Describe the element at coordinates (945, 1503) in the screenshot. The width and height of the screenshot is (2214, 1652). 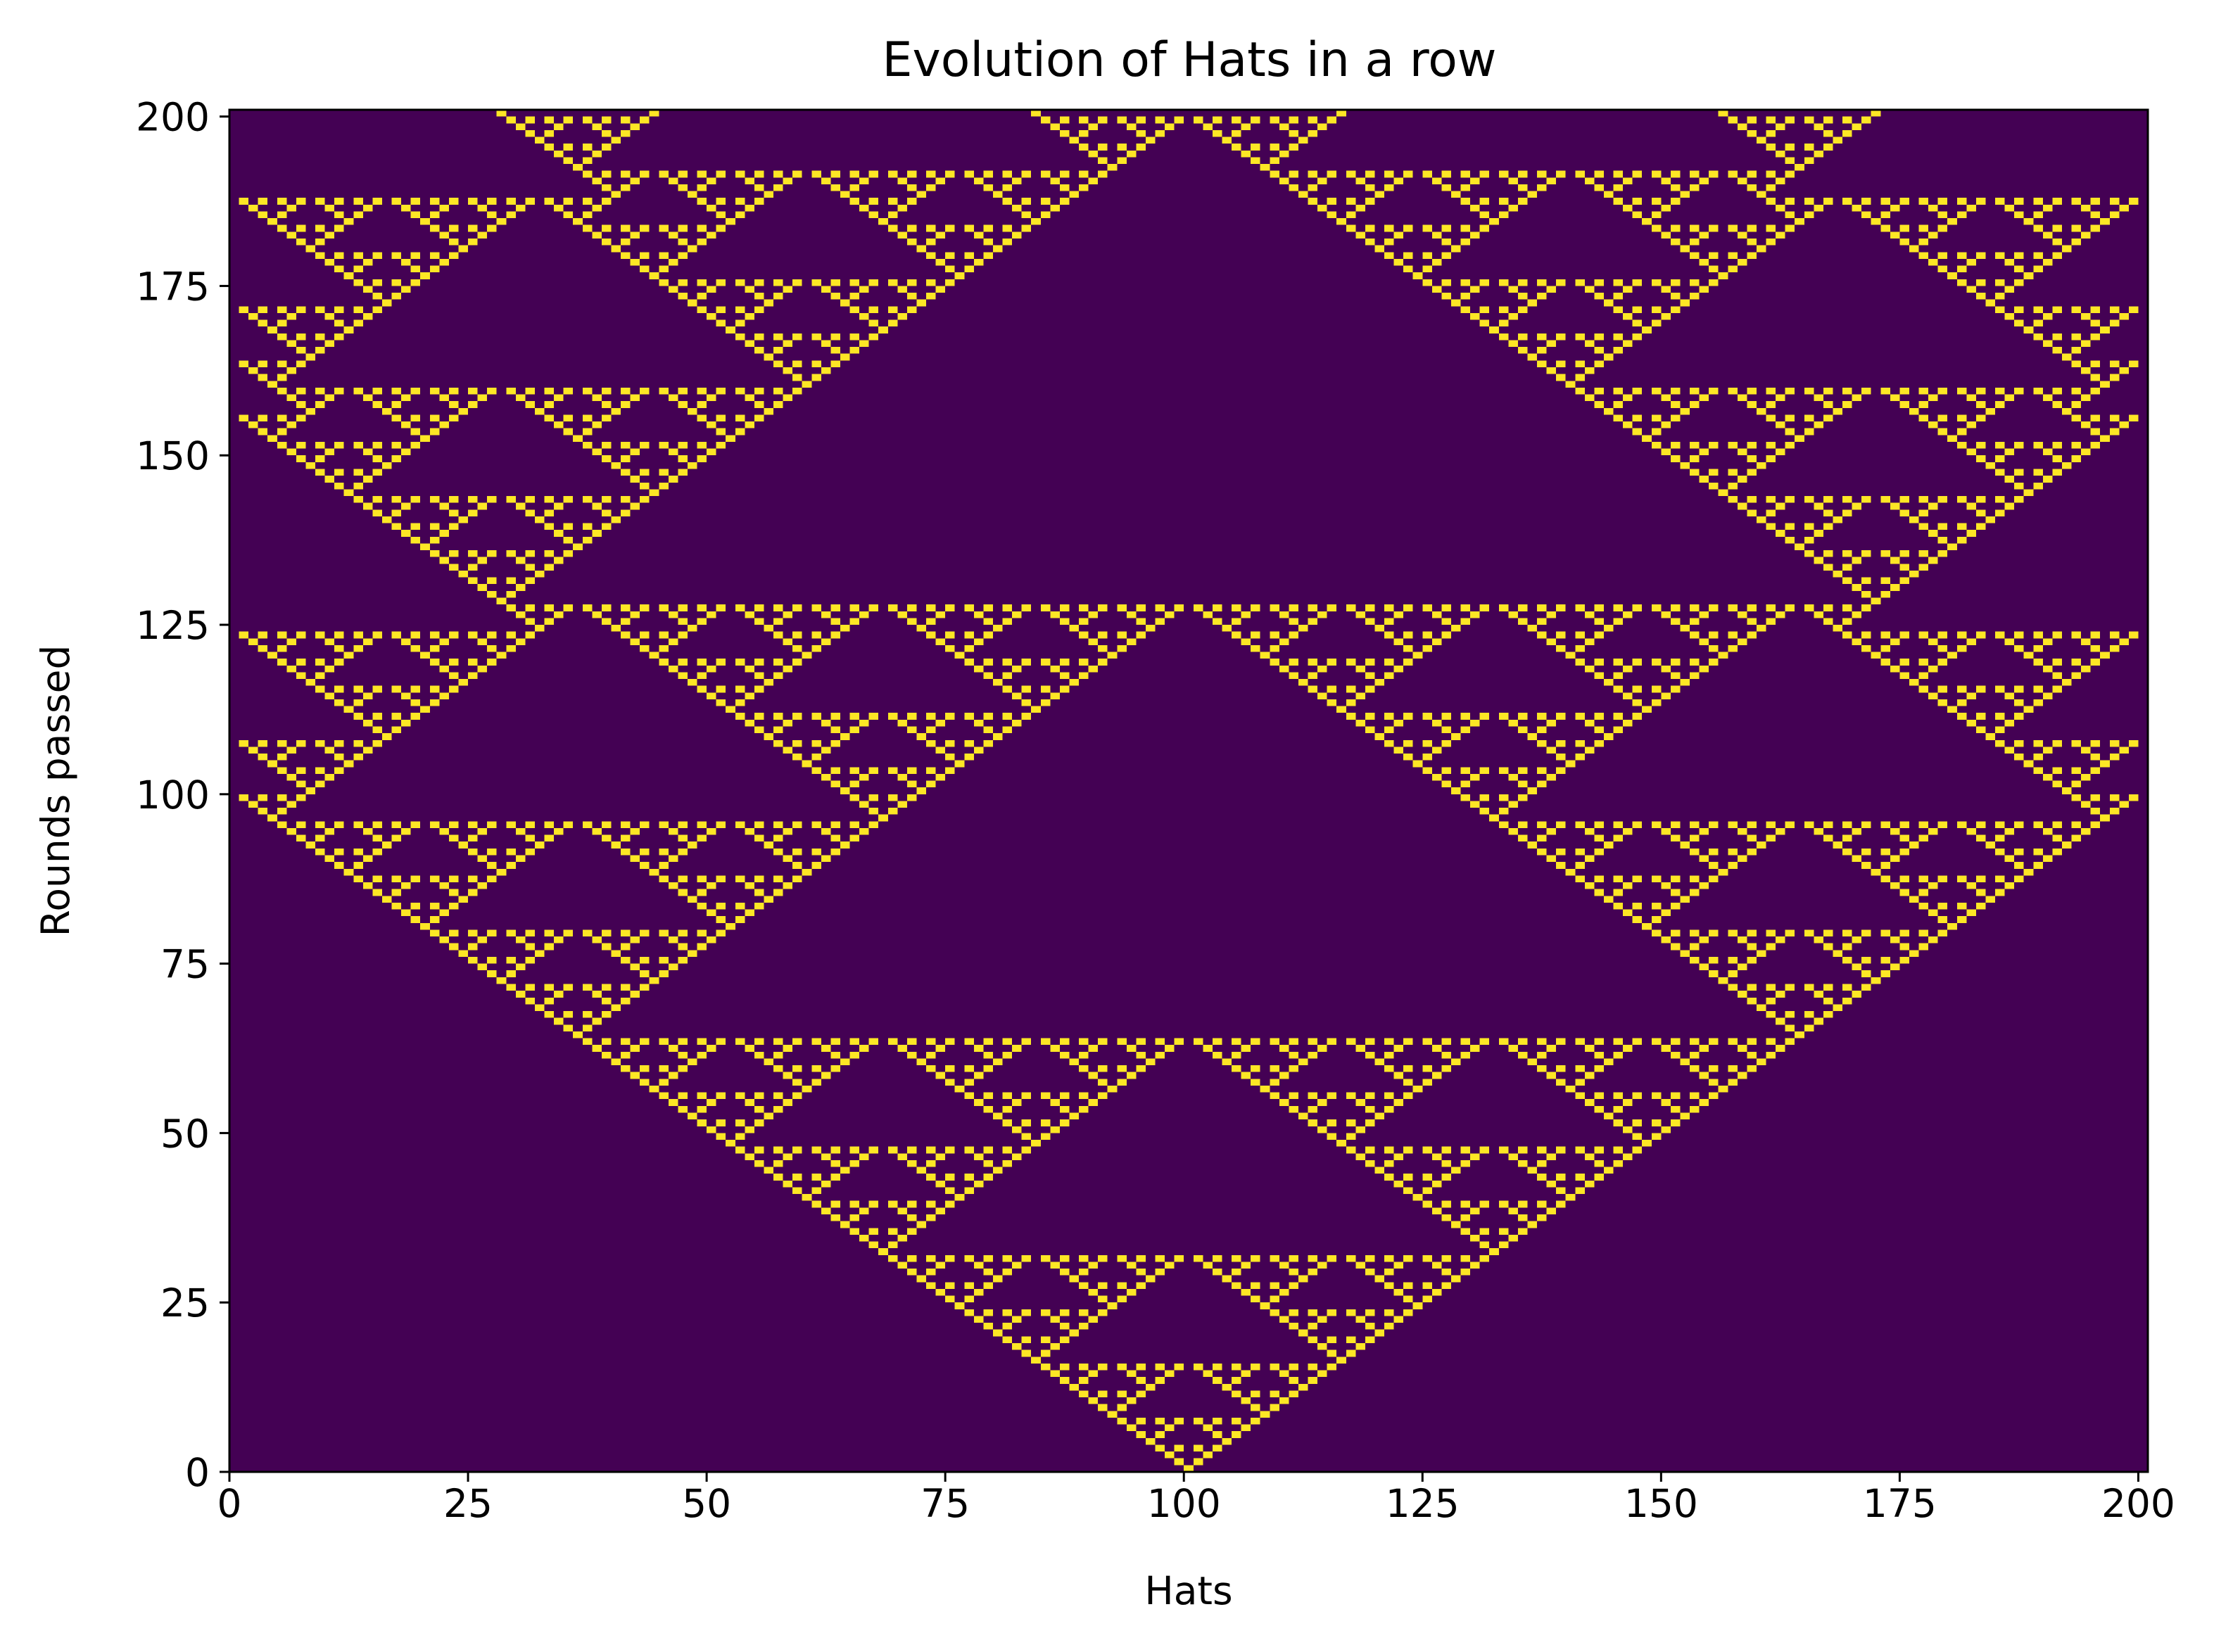
I see `x-tick-label: 75` at that location.